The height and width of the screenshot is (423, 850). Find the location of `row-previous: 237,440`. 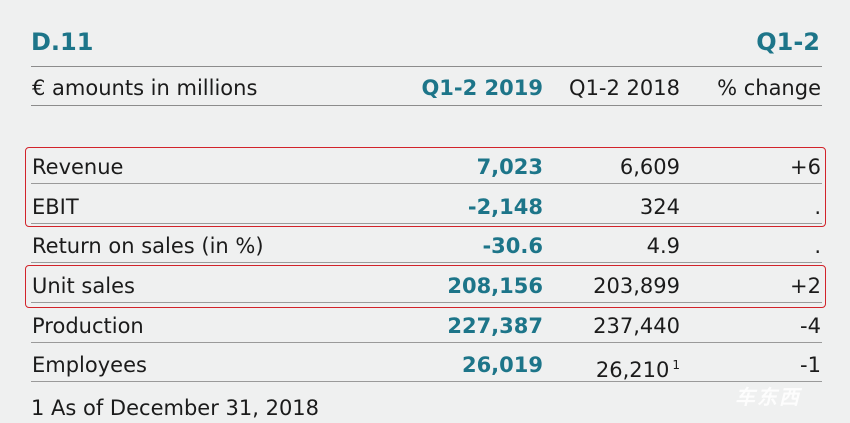

row-previous: 237,440 is located at coordinates (636, 326).